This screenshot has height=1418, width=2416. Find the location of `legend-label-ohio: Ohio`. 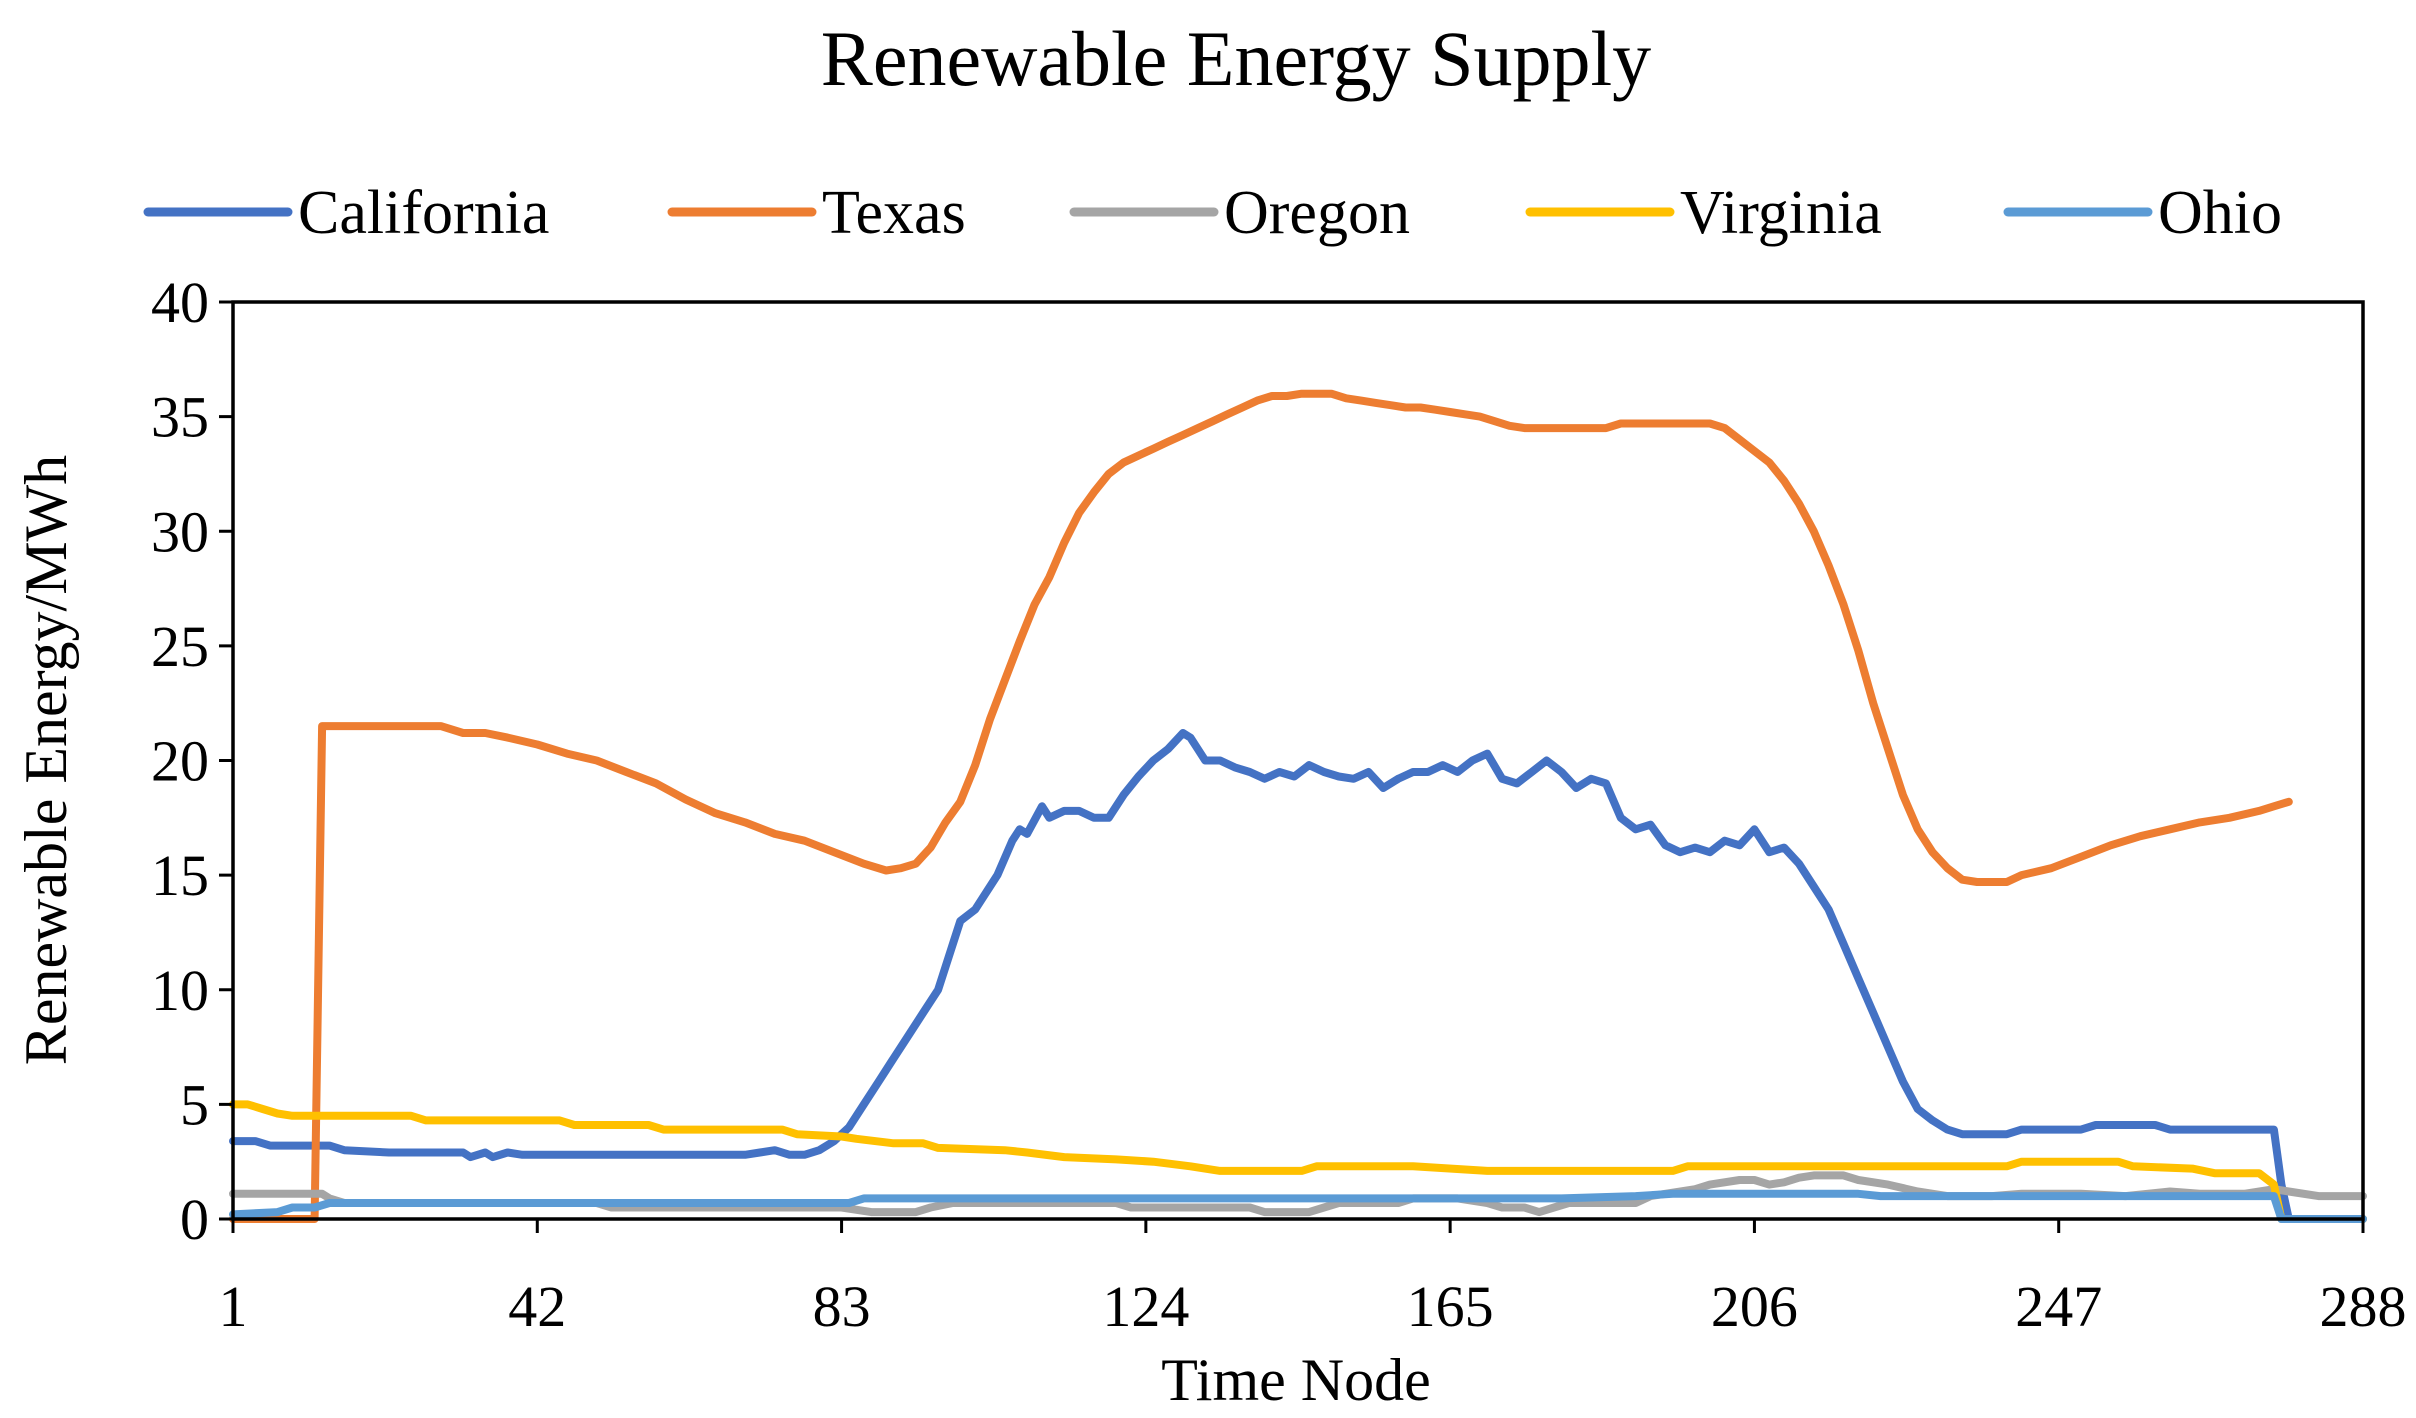

legend-label-ohio: Ohio is located at coordinates (2220, 213).